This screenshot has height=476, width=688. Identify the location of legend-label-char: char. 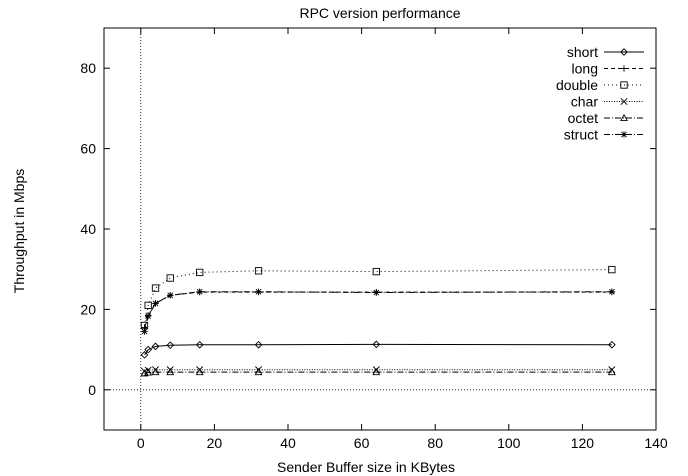
(585, 102).